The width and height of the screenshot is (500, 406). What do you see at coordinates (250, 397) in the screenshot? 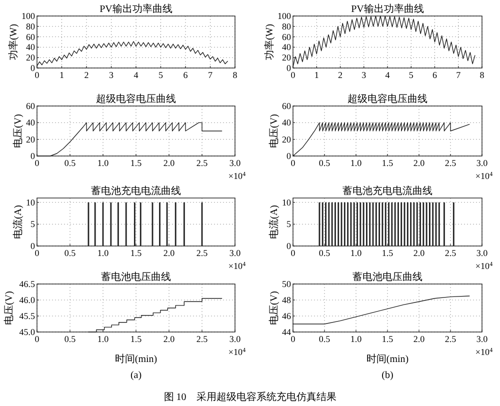
I see `caption: 图 10 采用超级电容系统充电仿真结果` at bounding box center [250, 397].